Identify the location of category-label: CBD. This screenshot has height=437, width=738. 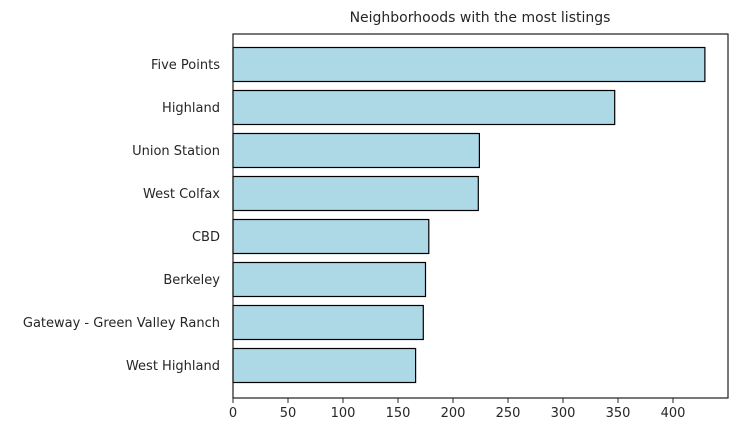
(206, 237).